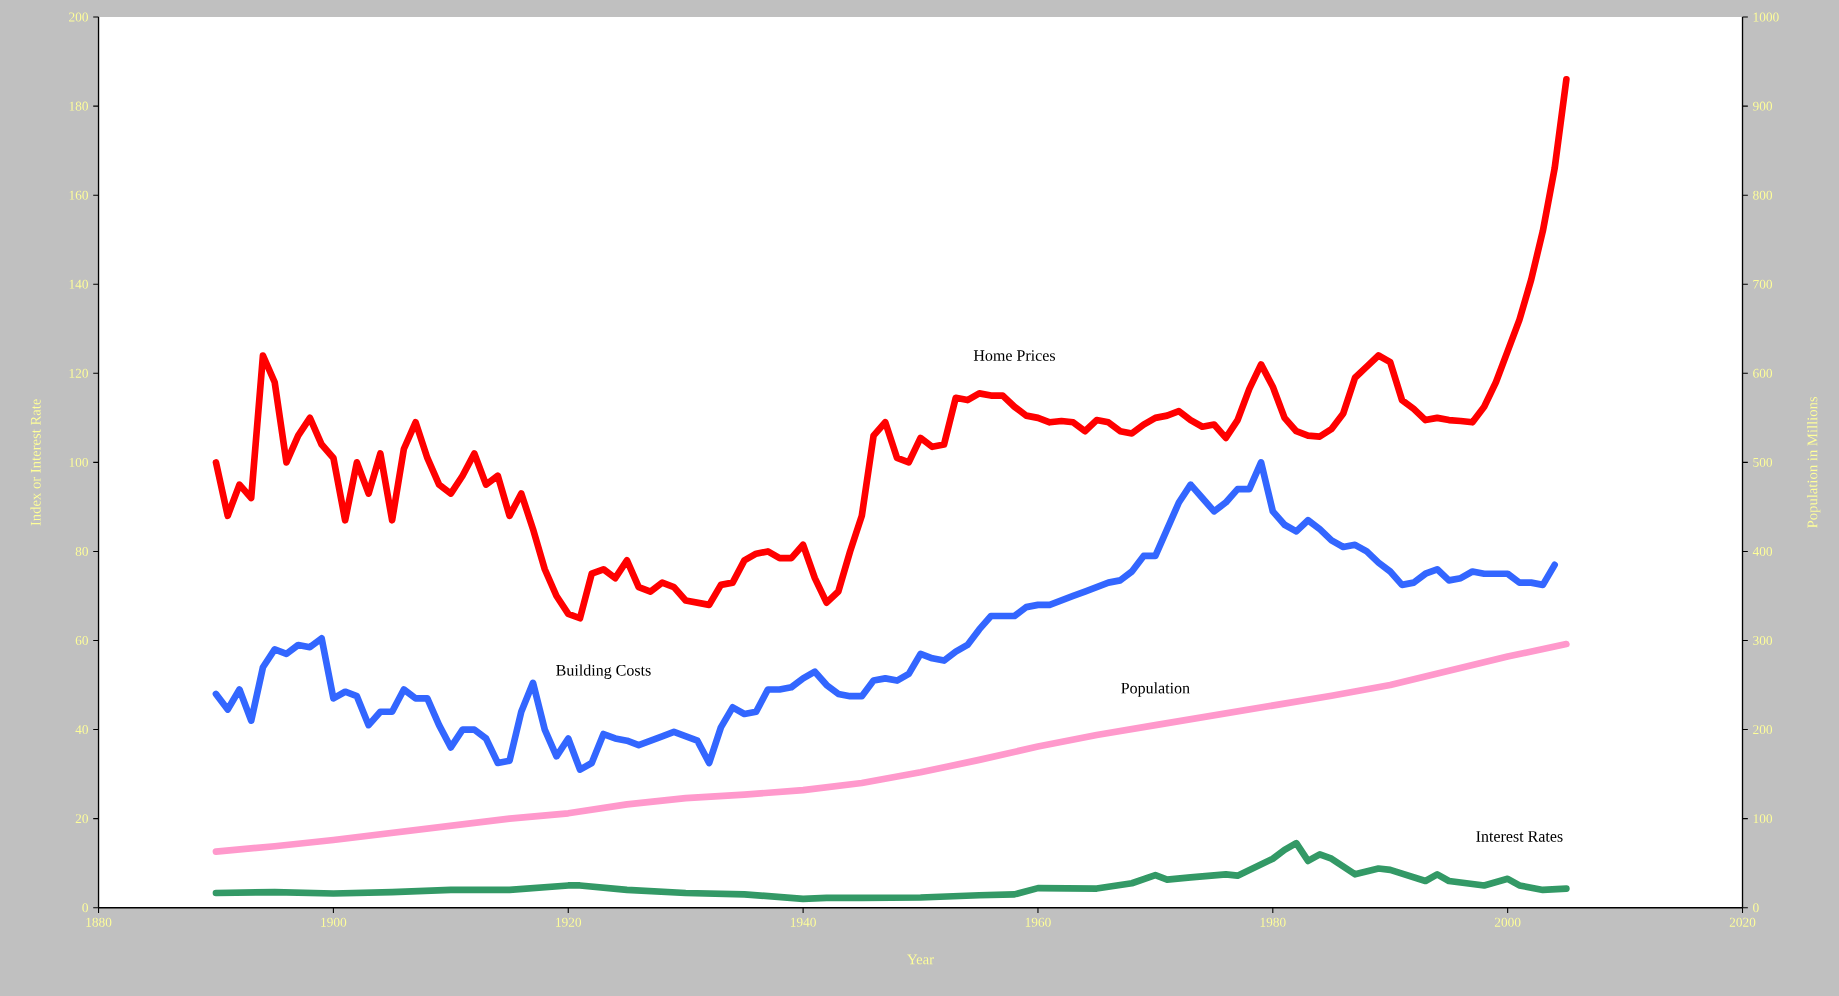 This screenshot has height=996, width=1839. I want to click on x-axis-title: Year, so click(920, 959).